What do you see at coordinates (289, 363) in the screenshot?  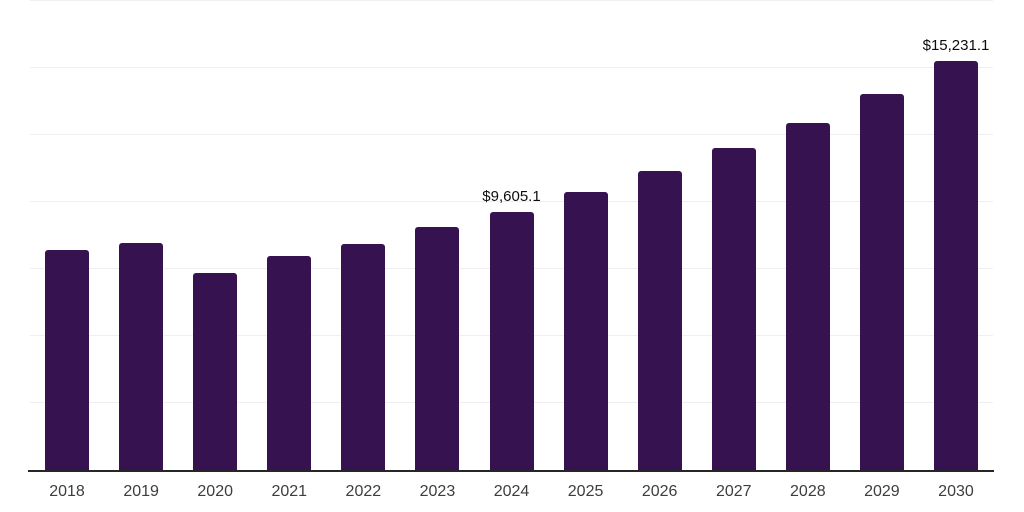 I see `bar-2021` at bounding box center [289, 363].